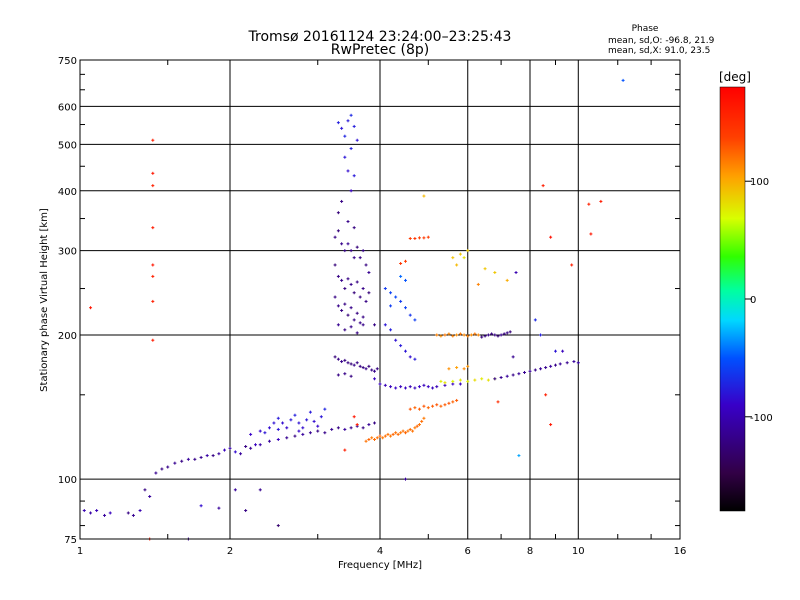 Image resolution: width=800 pixels, height=600 pixels. I want to click on phase-box-o-stats: mean, sd,O: -96.8, 21.9, so click(661, 41).